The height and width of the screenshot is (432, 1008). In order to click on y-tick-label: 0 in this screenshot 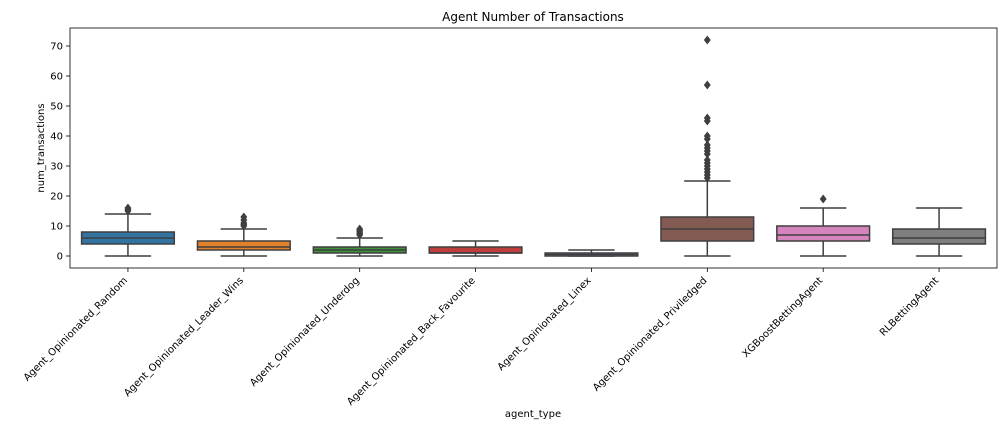, I will do `click(60, 257)`.